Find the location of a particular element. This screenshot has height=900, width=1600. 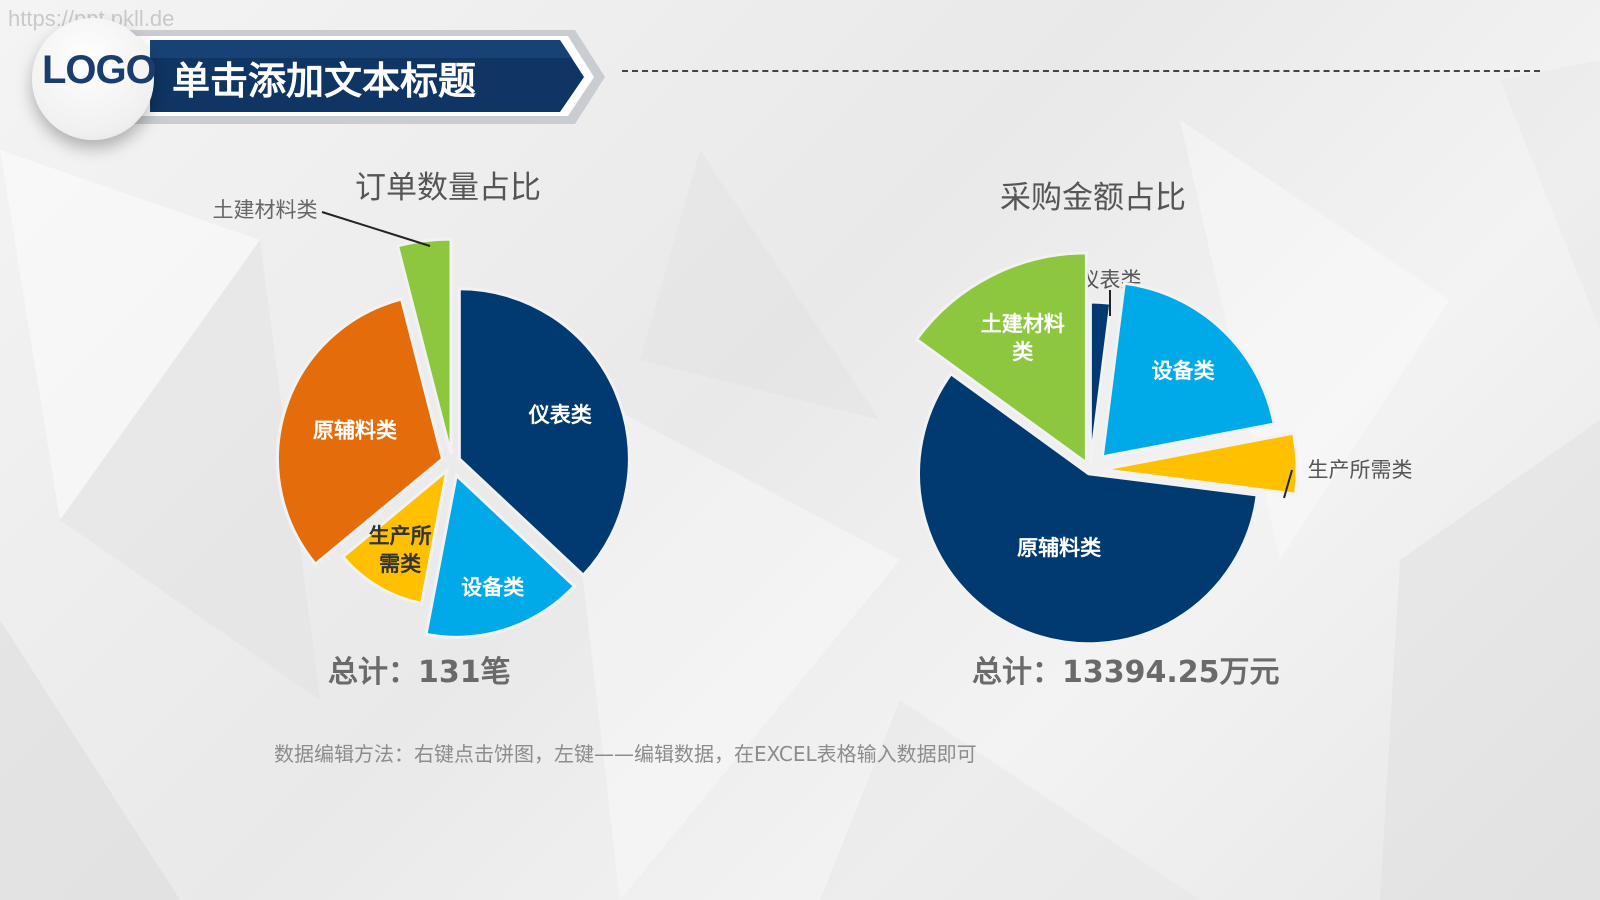

chart2-slice-production is located at coordinates (1200, 463).